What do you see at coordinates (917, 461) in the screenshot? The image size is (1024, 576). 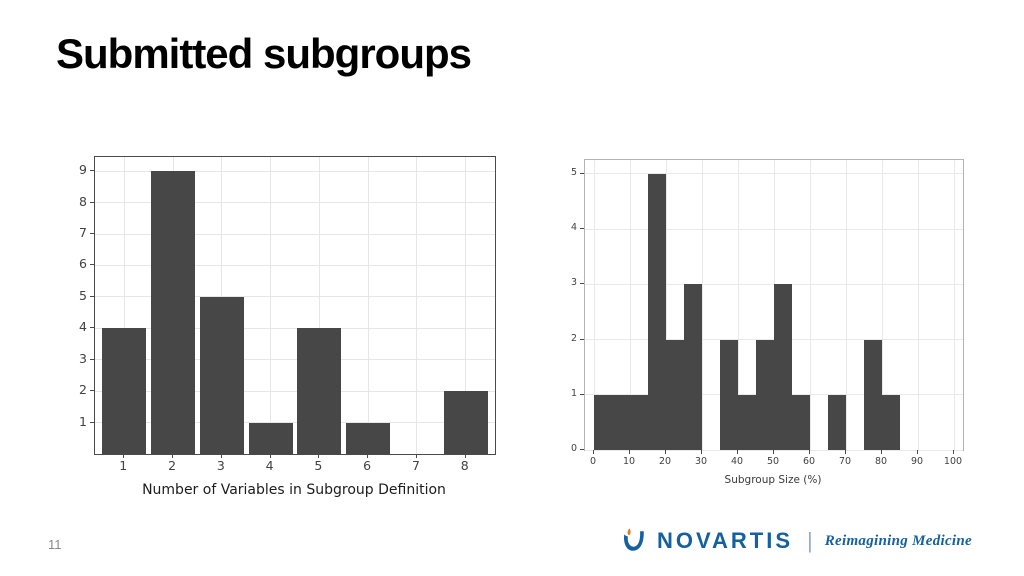 I see `x-tick-label: 90` at bounding box center [917, 461].